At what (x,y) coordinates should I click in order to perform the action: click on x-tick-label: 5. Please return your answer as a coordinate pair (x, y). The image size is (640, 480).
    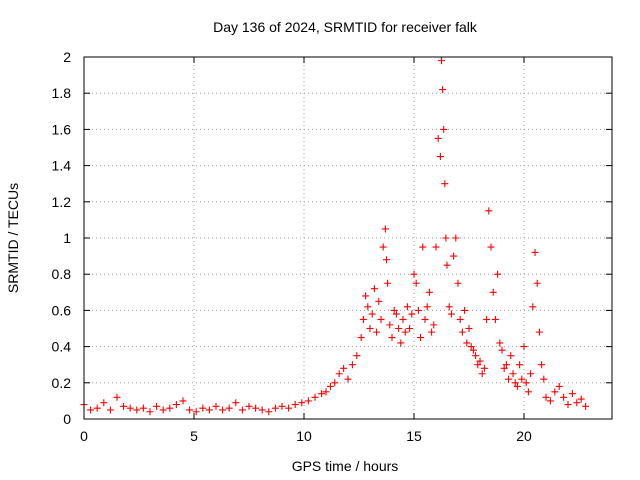
    Looking at the image, I should click on (194, 436).